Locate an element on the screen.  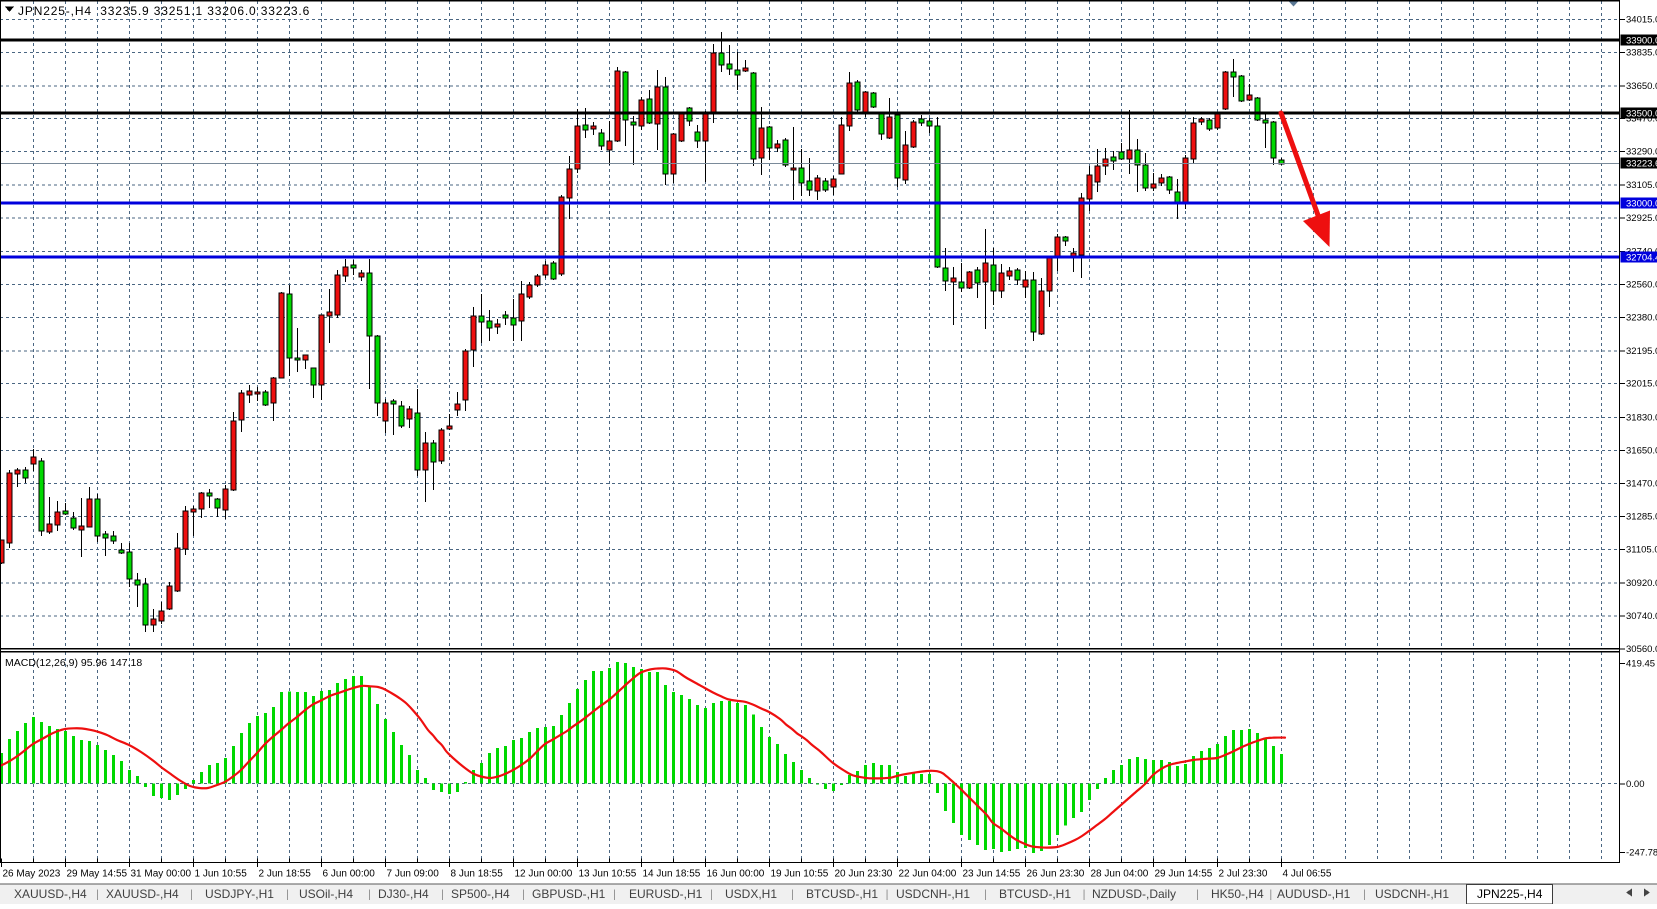
svg-text: 29 May 14:55 is located at coordinates (97, 874).